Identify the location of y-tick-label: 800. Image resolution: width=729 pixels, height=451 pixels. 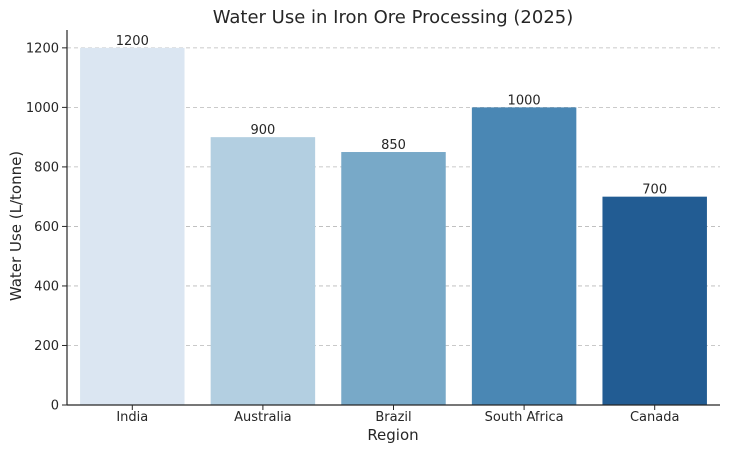
(46, 167).